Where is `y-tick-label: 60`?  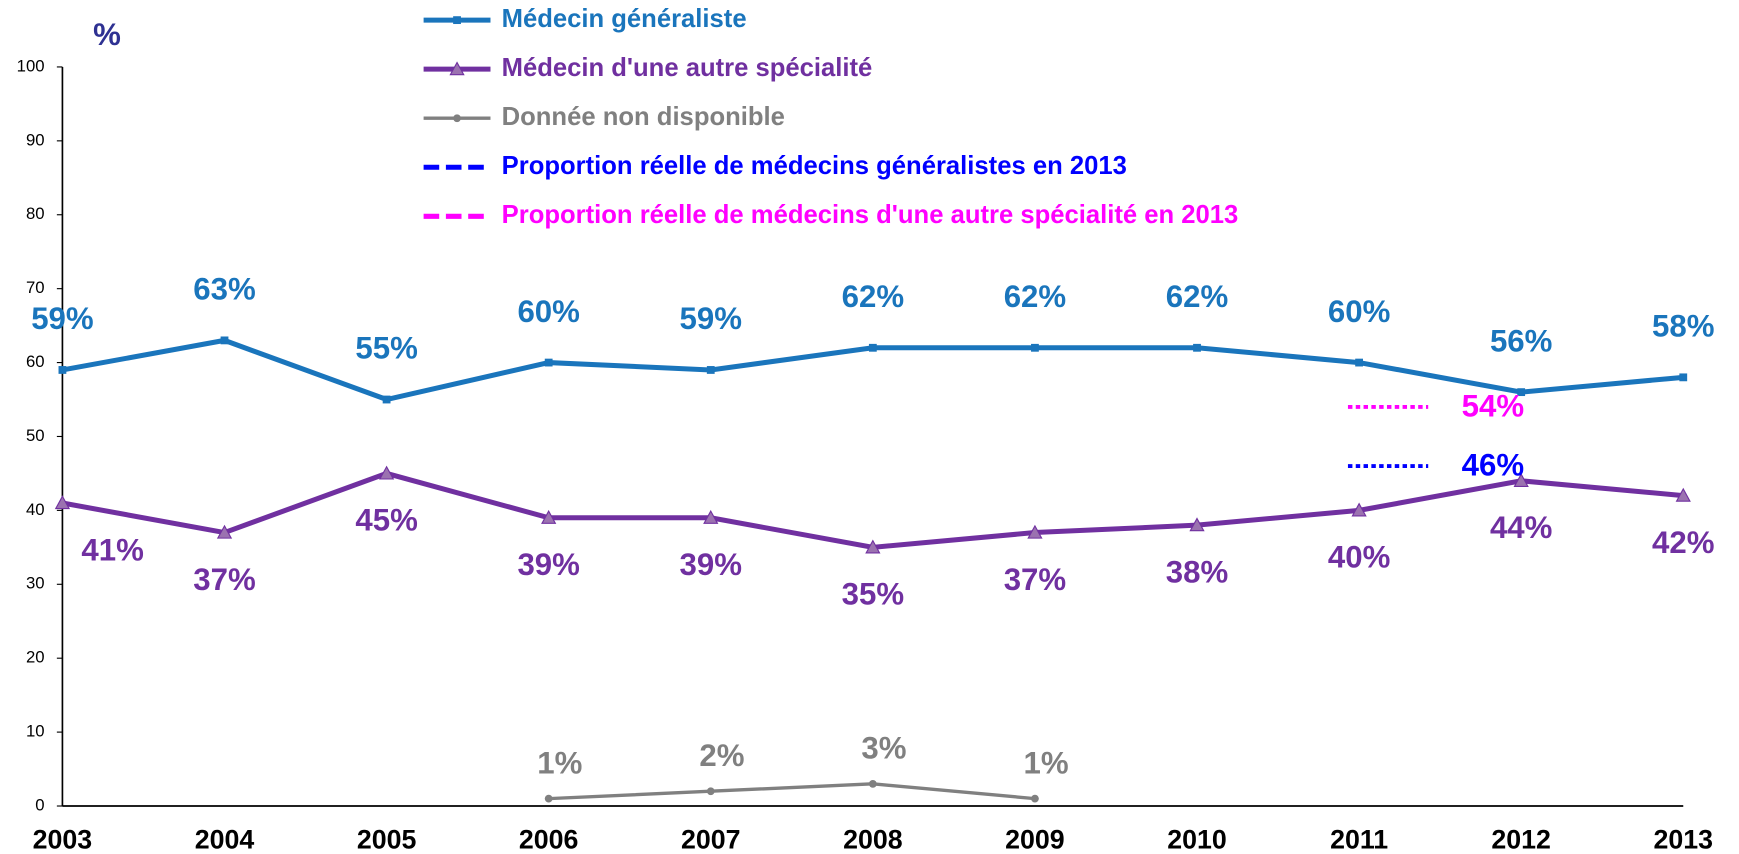 y-tick-label: 60 is located at coordinates (35, 361).